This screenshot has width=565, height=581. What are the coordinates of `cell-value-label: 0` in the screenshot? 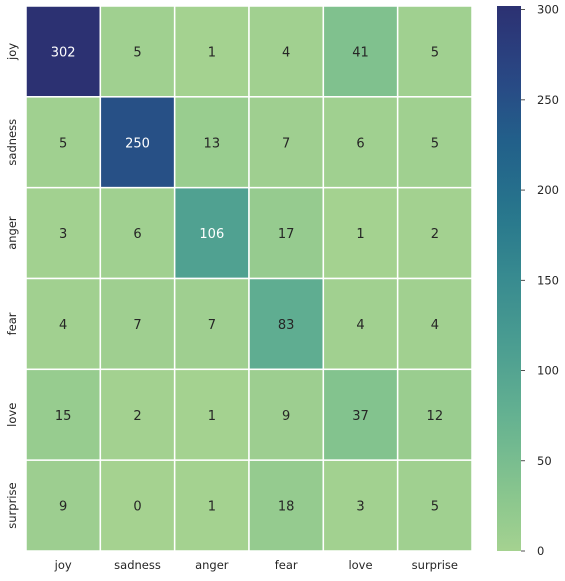 It's located at (137, 507).